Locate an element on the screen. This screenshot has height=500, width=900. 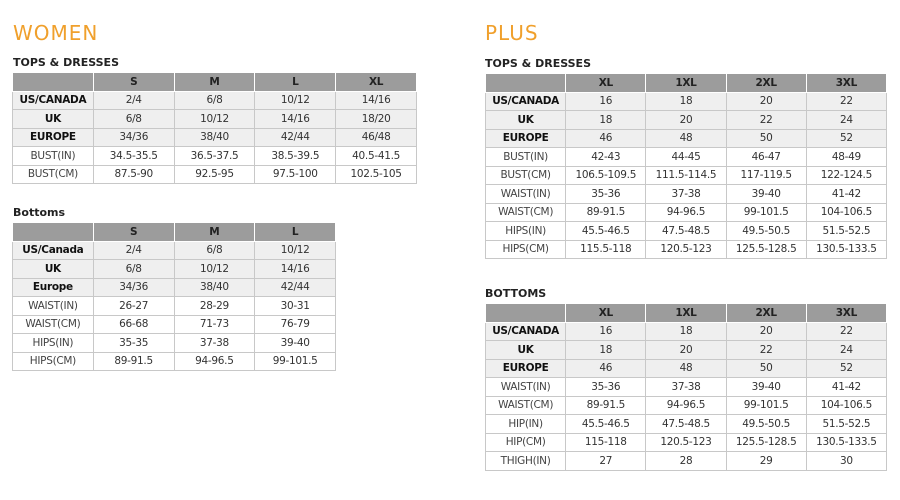
table-cell: 35-36 is located at coordinates (606, 194).